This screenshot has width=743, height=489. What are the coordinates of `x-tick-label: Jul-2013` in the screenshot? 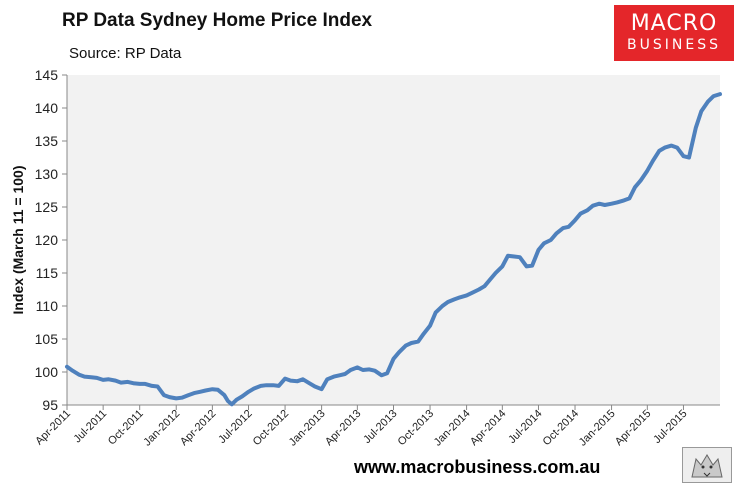 It's located at (380, 427).